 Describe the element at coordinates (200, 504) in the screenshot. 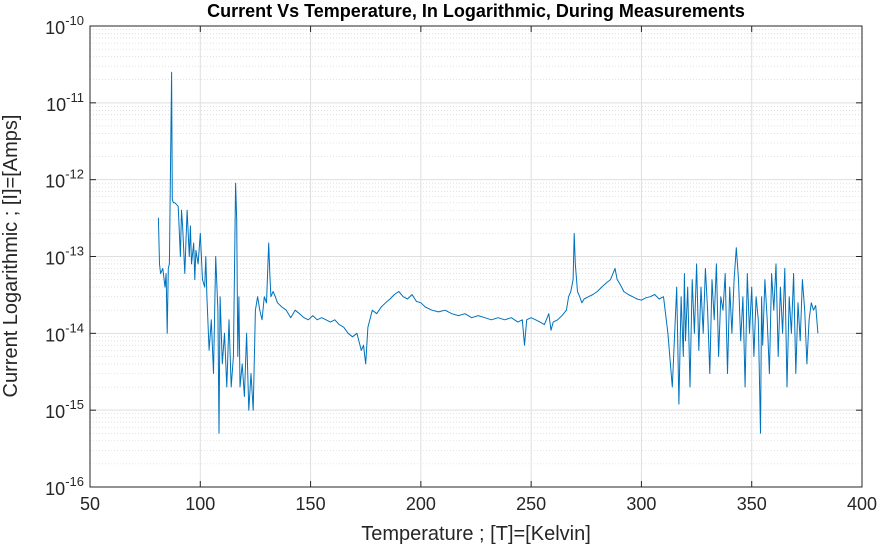

I see `x-tick-label: 100` at that location.